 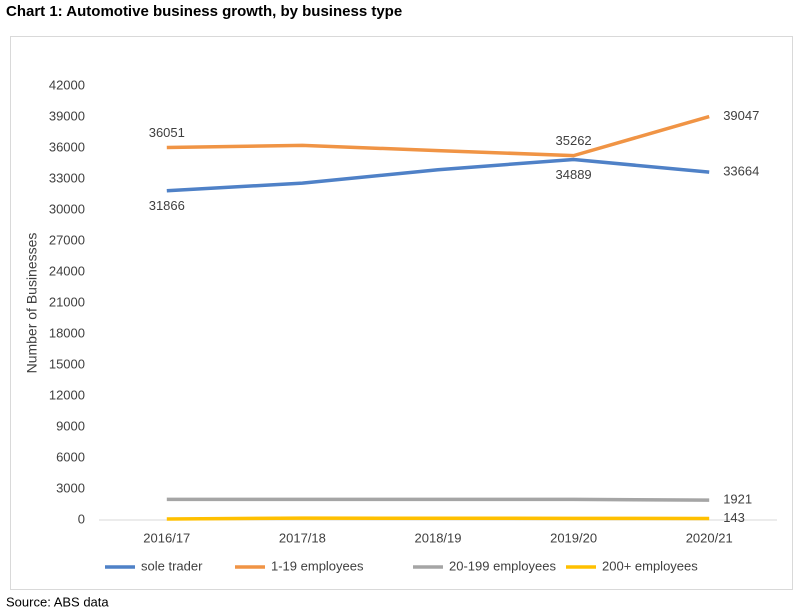 I want to click on data-label: 33664, so click(x=741, y=171).